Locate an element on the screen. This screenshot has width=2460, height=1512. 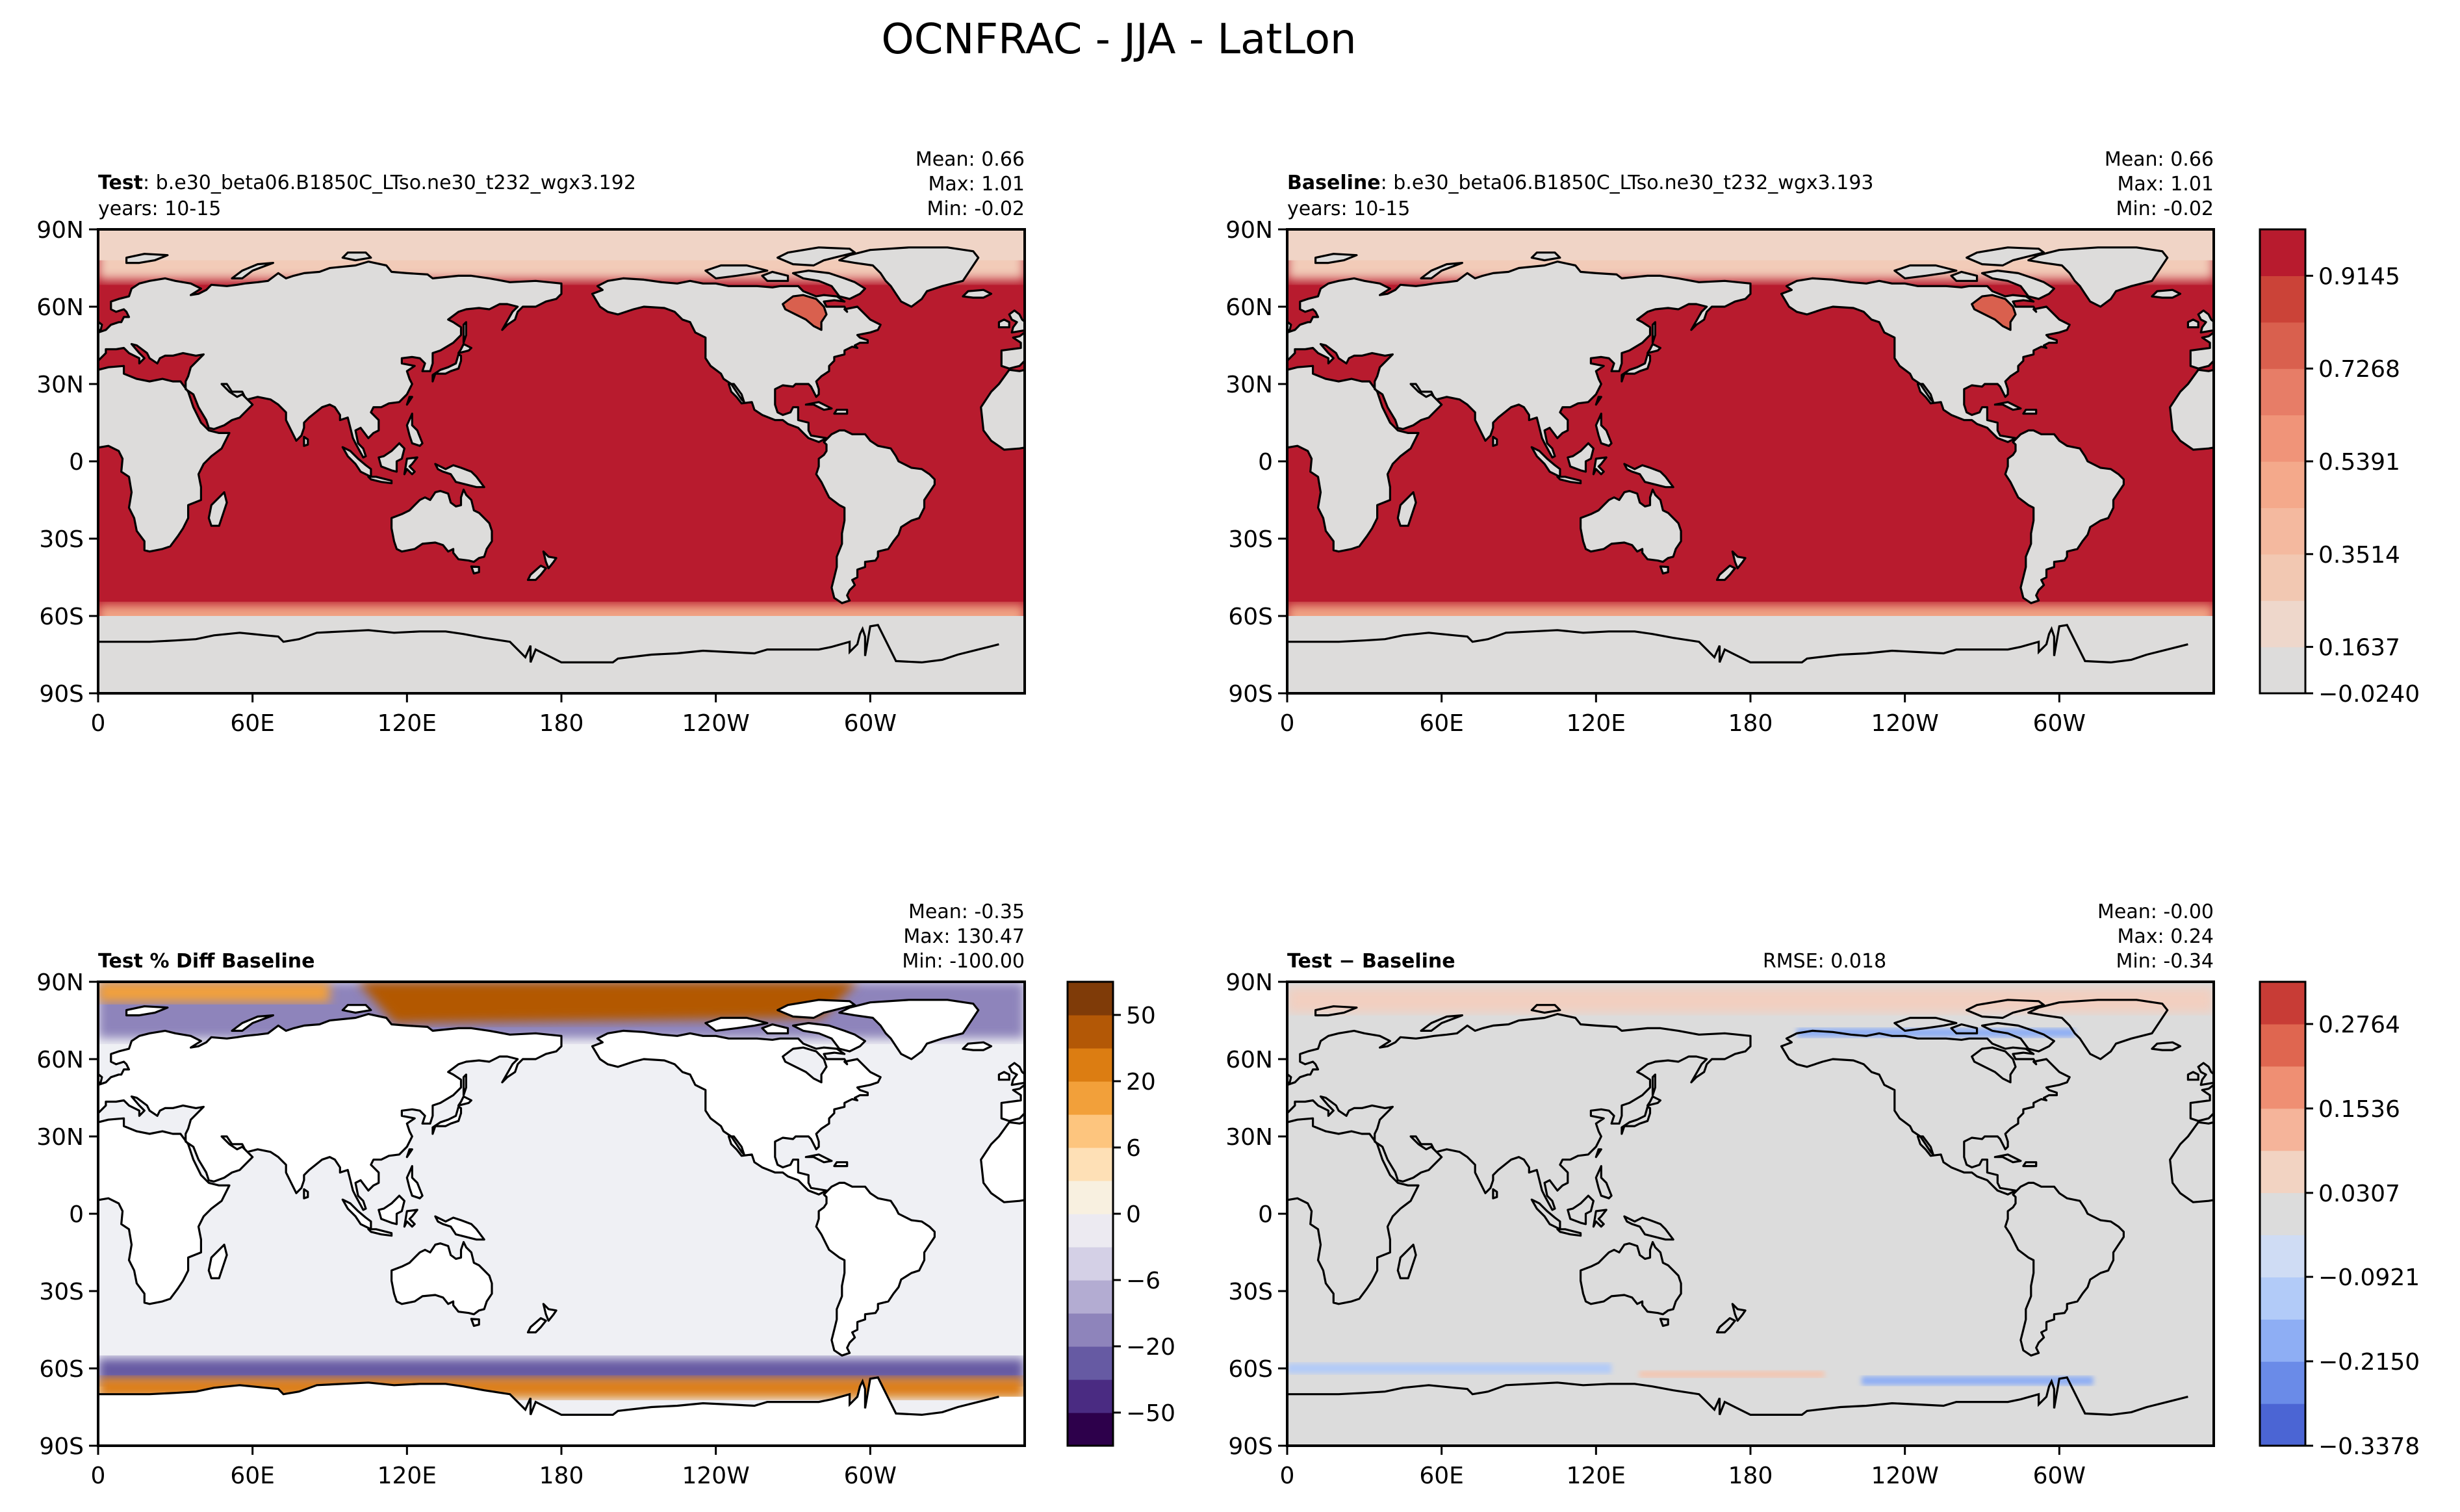
colorbar-tick-label: −6 is located at coordinates (1143, 1281).